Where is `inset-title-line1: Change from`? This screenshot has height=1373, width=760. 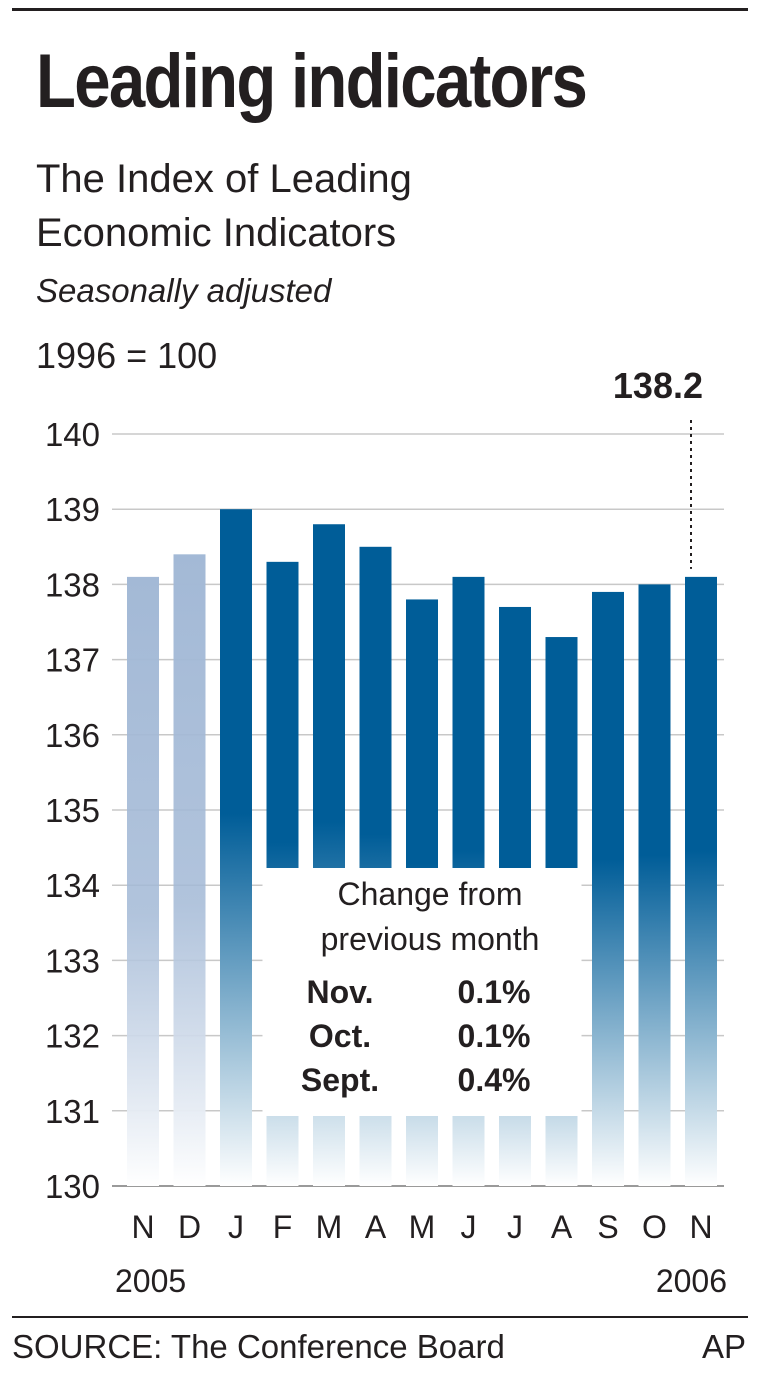
inset-title-line1: Change from is located at coordinates (430, 894).